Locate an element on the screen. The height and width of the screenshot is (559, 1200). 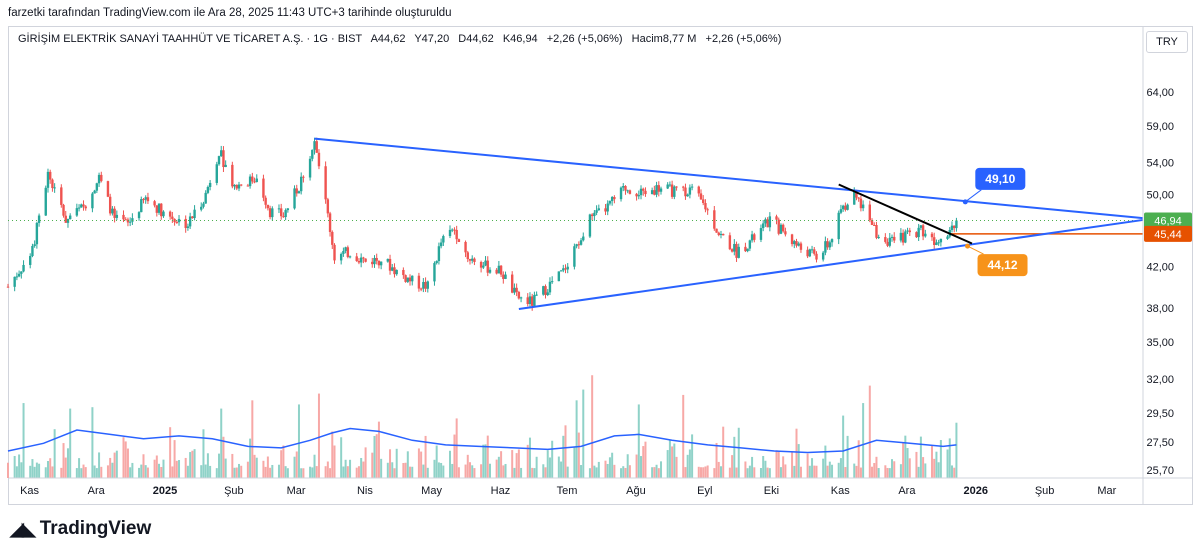
x-tick-label: Tem is located at coordinates (567, 491).